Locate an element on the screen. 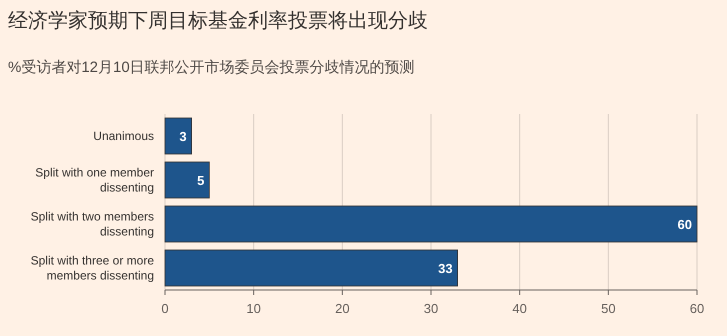 The width and height of the screenshot is (727, 336). y-tick-label: Split with two members dissenting is located at coordinates (92, 224).